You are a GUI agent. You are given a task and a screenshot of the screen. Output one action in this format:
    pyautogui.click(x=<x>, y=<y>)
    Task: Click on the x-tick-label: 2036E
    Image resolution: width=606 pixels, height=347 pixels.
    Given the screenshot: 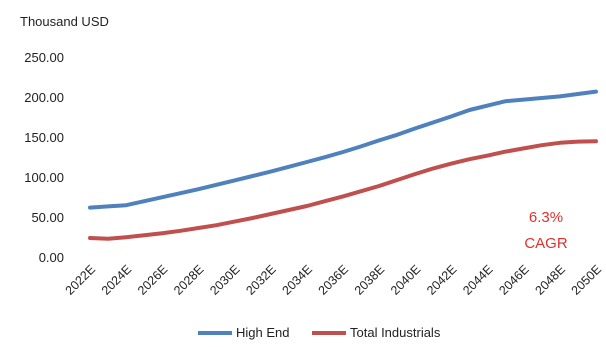 What is the action you would take?
    pyautogui.click(x=333, y=279)
    